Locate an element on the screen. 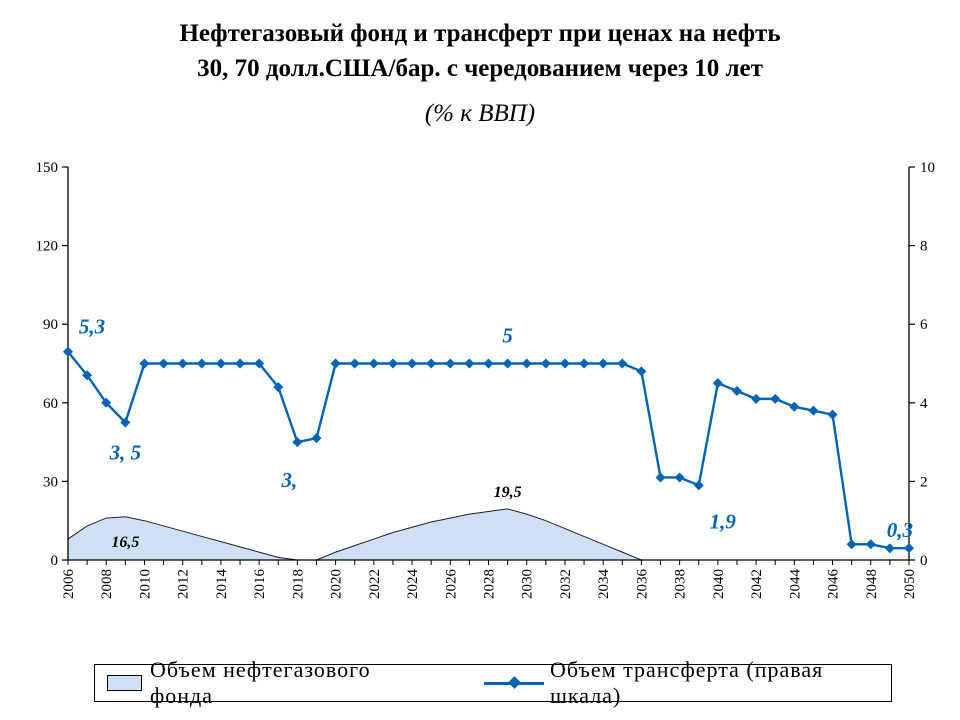 This screenshot has width=960, height=720. y-left-tick-label: 150 is located at coordinates (47, 168).